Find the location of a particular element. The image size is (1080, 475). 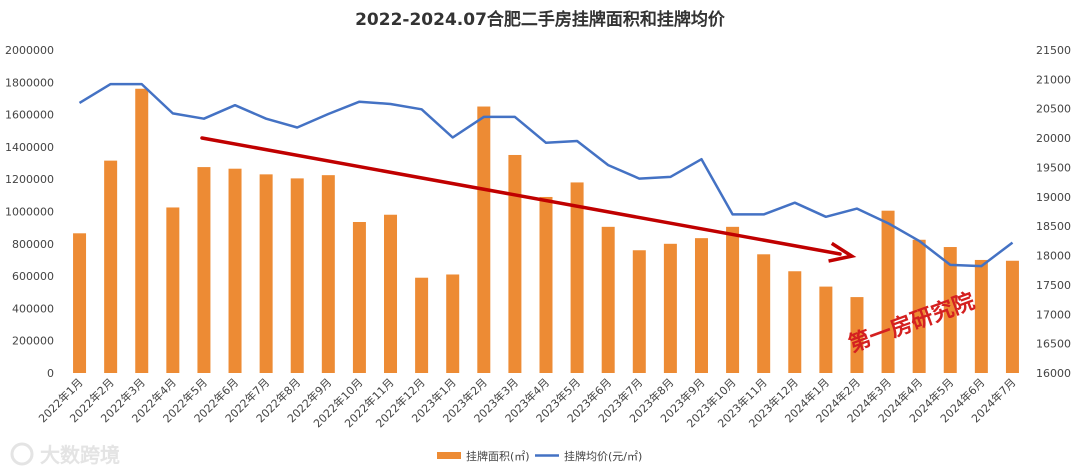

right-tick-label: 17000 is located at coordinates (1053, 314).